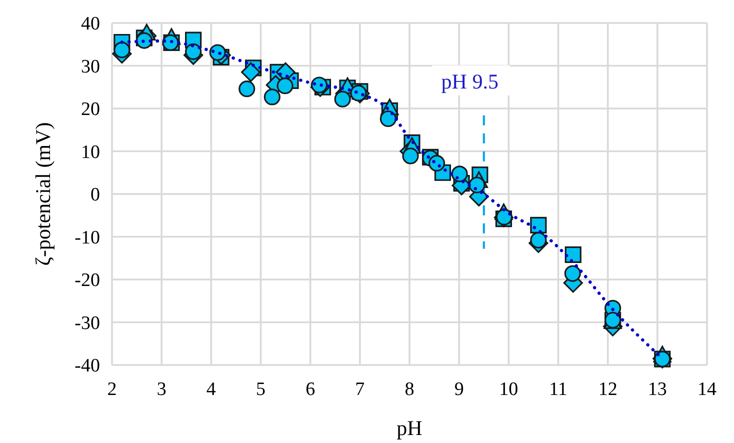 The image size is (734, 443). What do you see at coordinates (87, 323) in the screenshot?
I see `y-tick-label: -30` at bounding box center [87, 323].